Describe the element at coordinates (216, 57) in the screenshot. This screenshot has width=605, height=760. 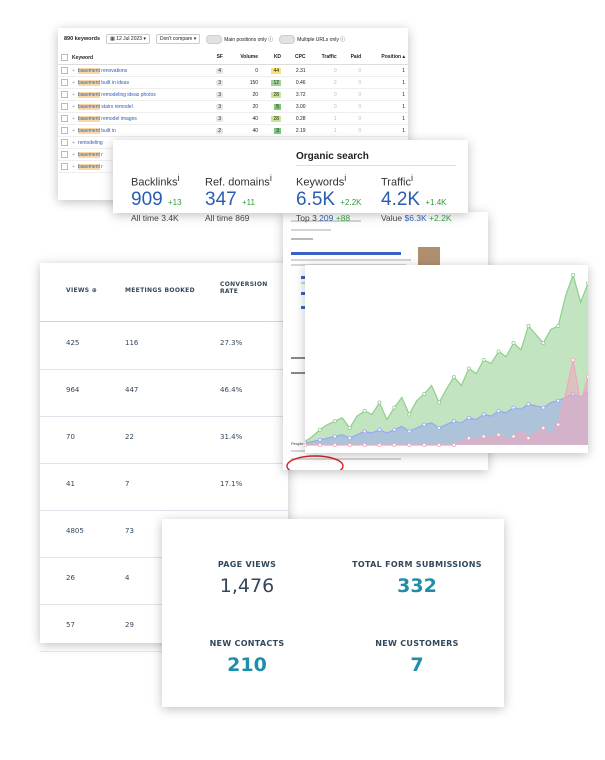
I see `column-header-sf: SF` at that location.